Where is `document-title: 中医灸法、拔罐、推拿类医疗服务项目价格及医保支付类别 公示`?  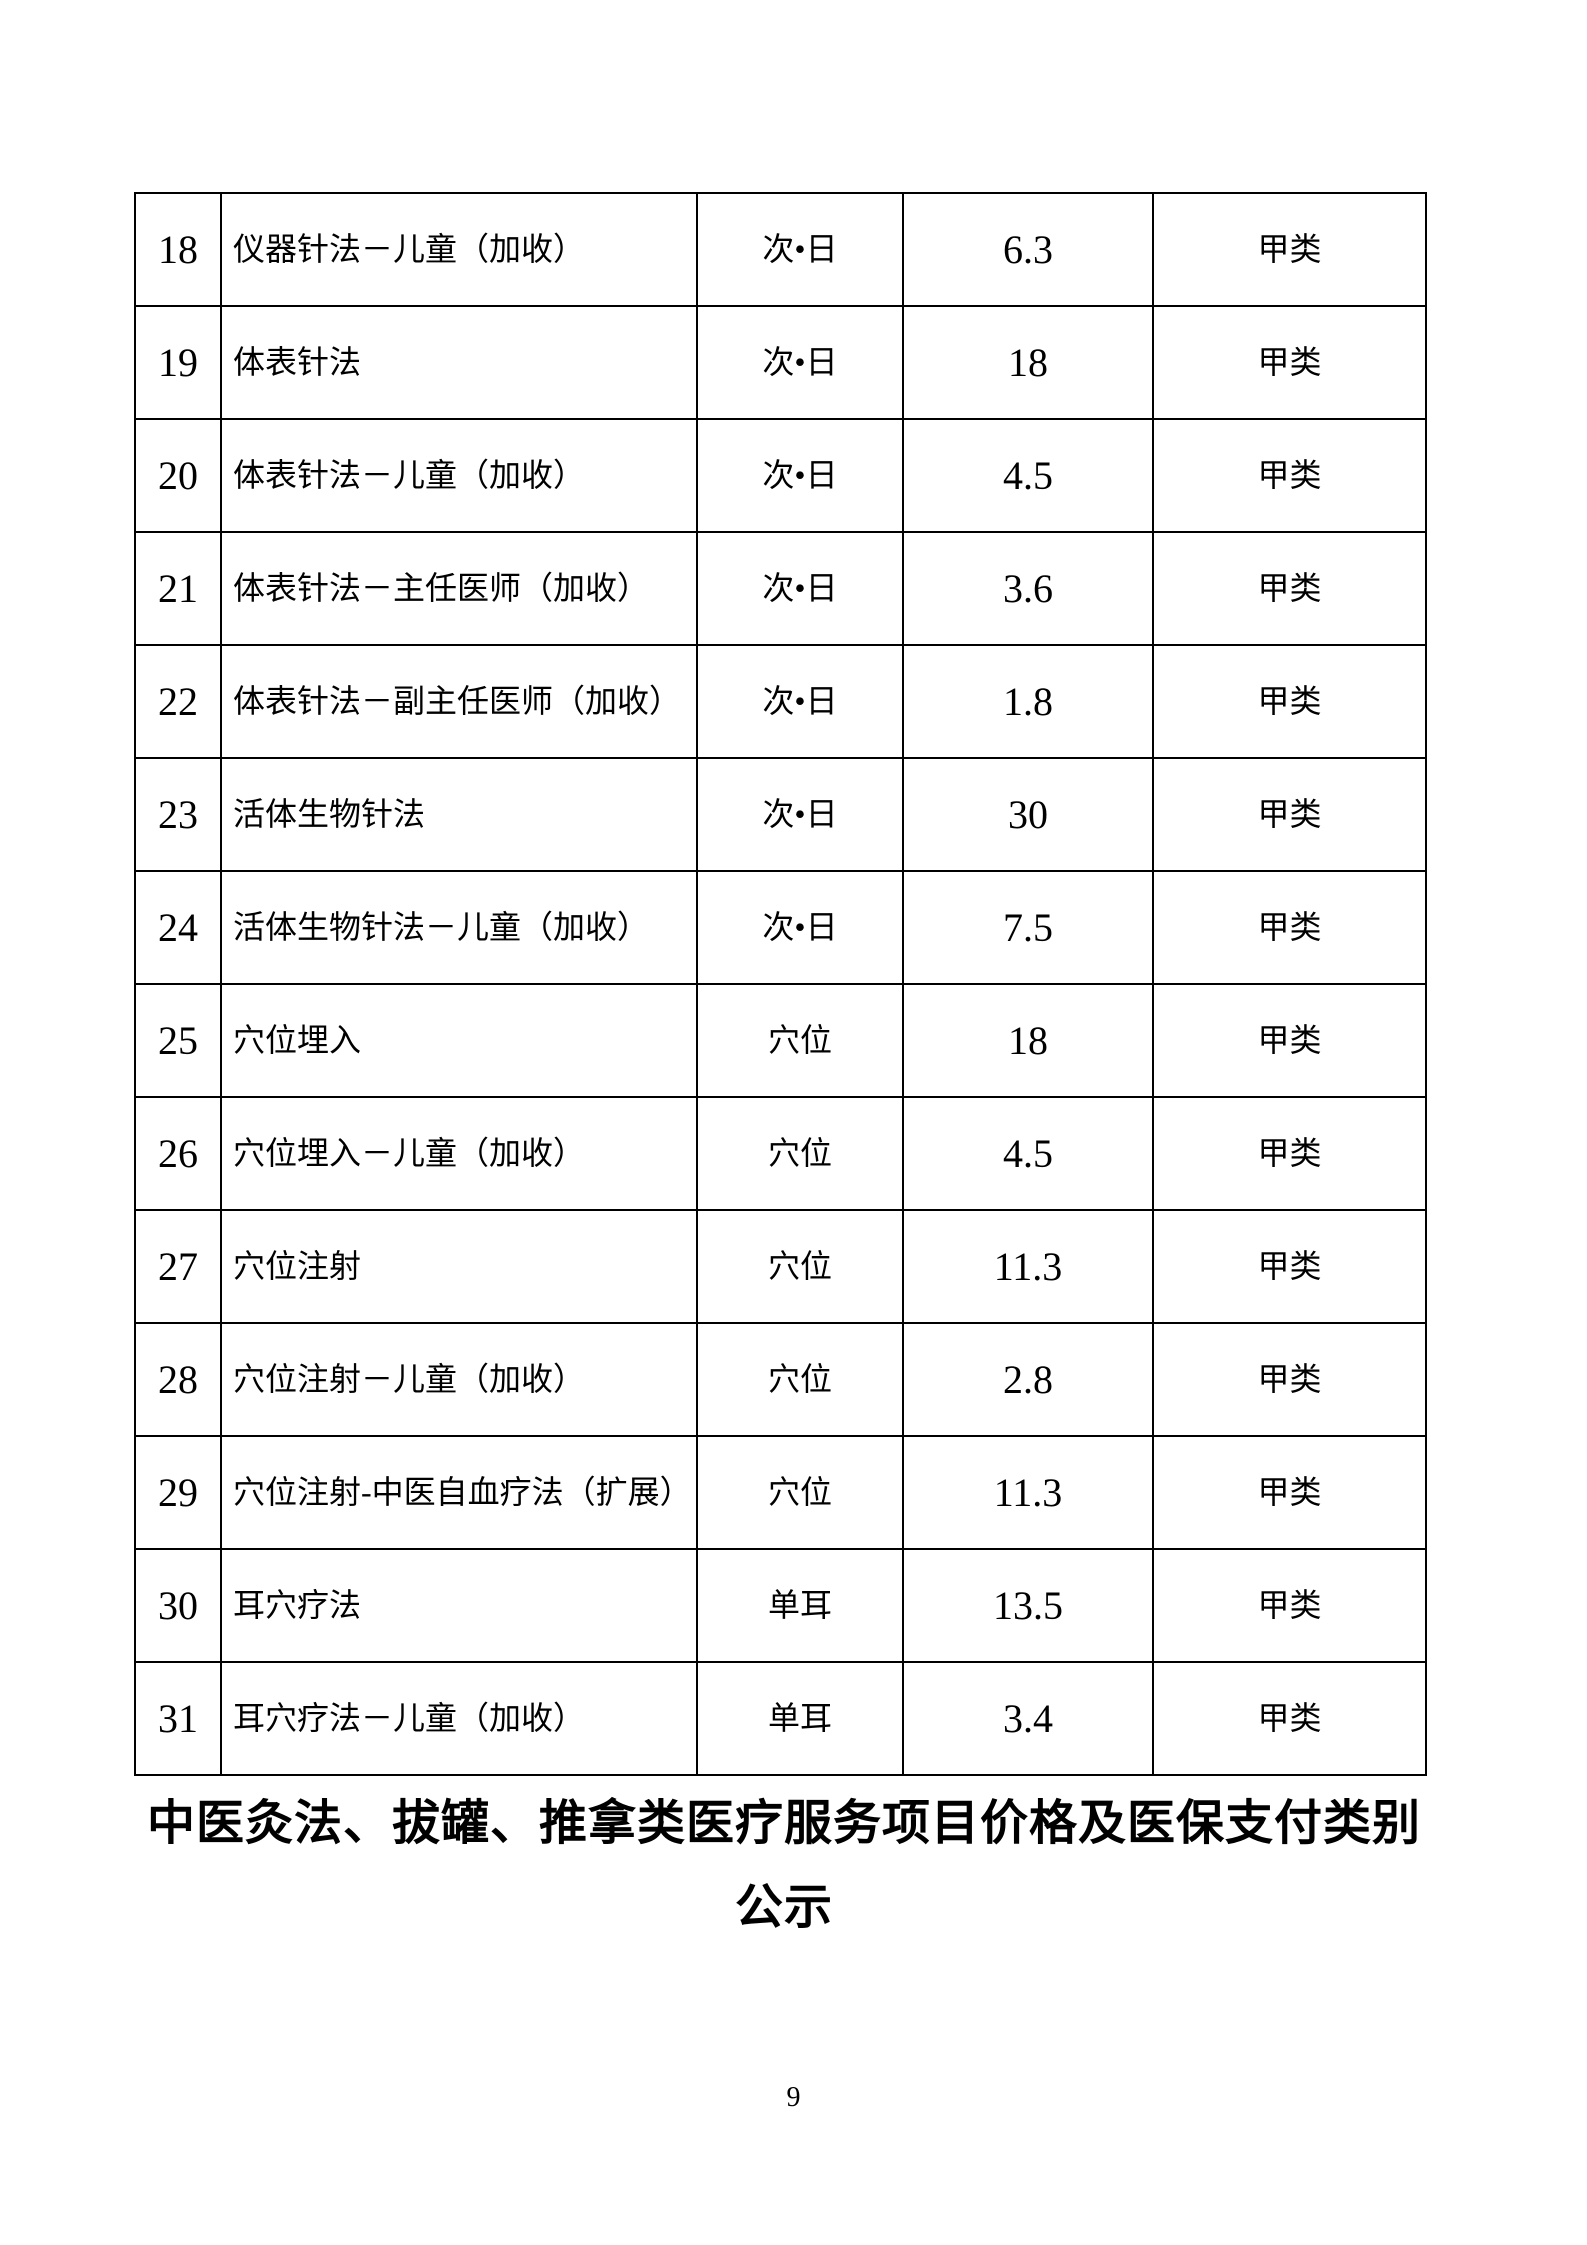 document-title: 中医灸法、拔罐、推拿类医疗服务项目价格及医保支付类别 公示 is located at coordinates (784, 1866).